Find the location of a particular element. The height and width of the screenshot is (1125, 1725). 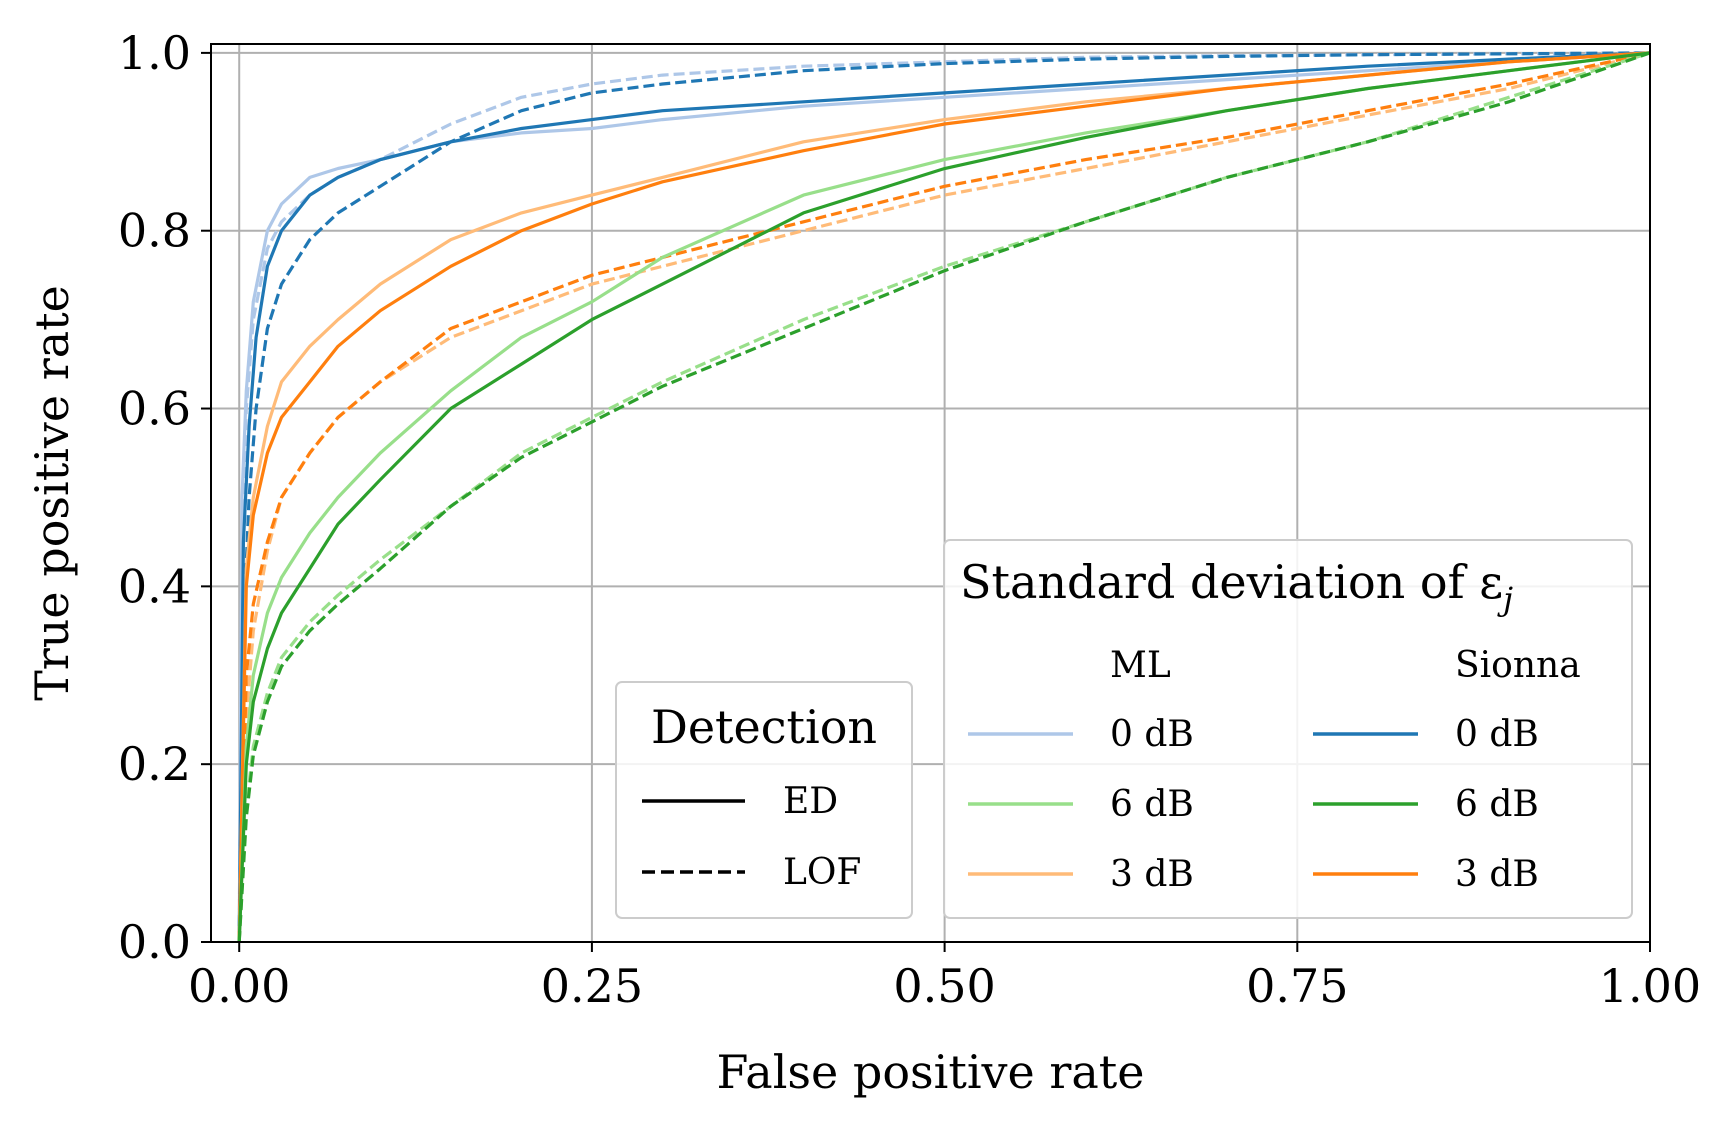

y-tick-label: 0.6 is located at coordinates (154, 409).